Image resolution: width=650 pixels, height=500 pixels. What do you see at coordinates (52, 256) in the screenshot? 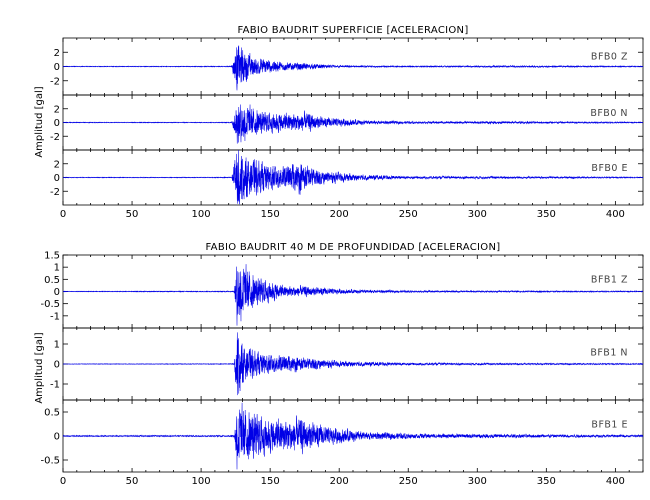
I see `y-tick-label: 1.5` at bounding box center [52, 256].